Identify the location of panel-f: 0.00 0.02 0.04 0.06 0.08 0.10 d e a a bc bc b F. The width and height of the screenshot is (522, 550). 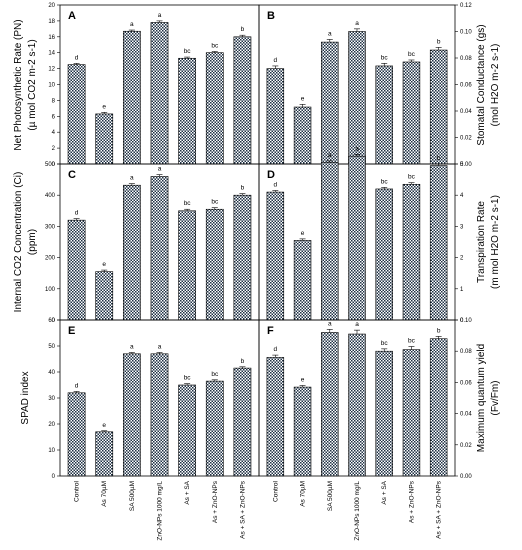
(365, 399).